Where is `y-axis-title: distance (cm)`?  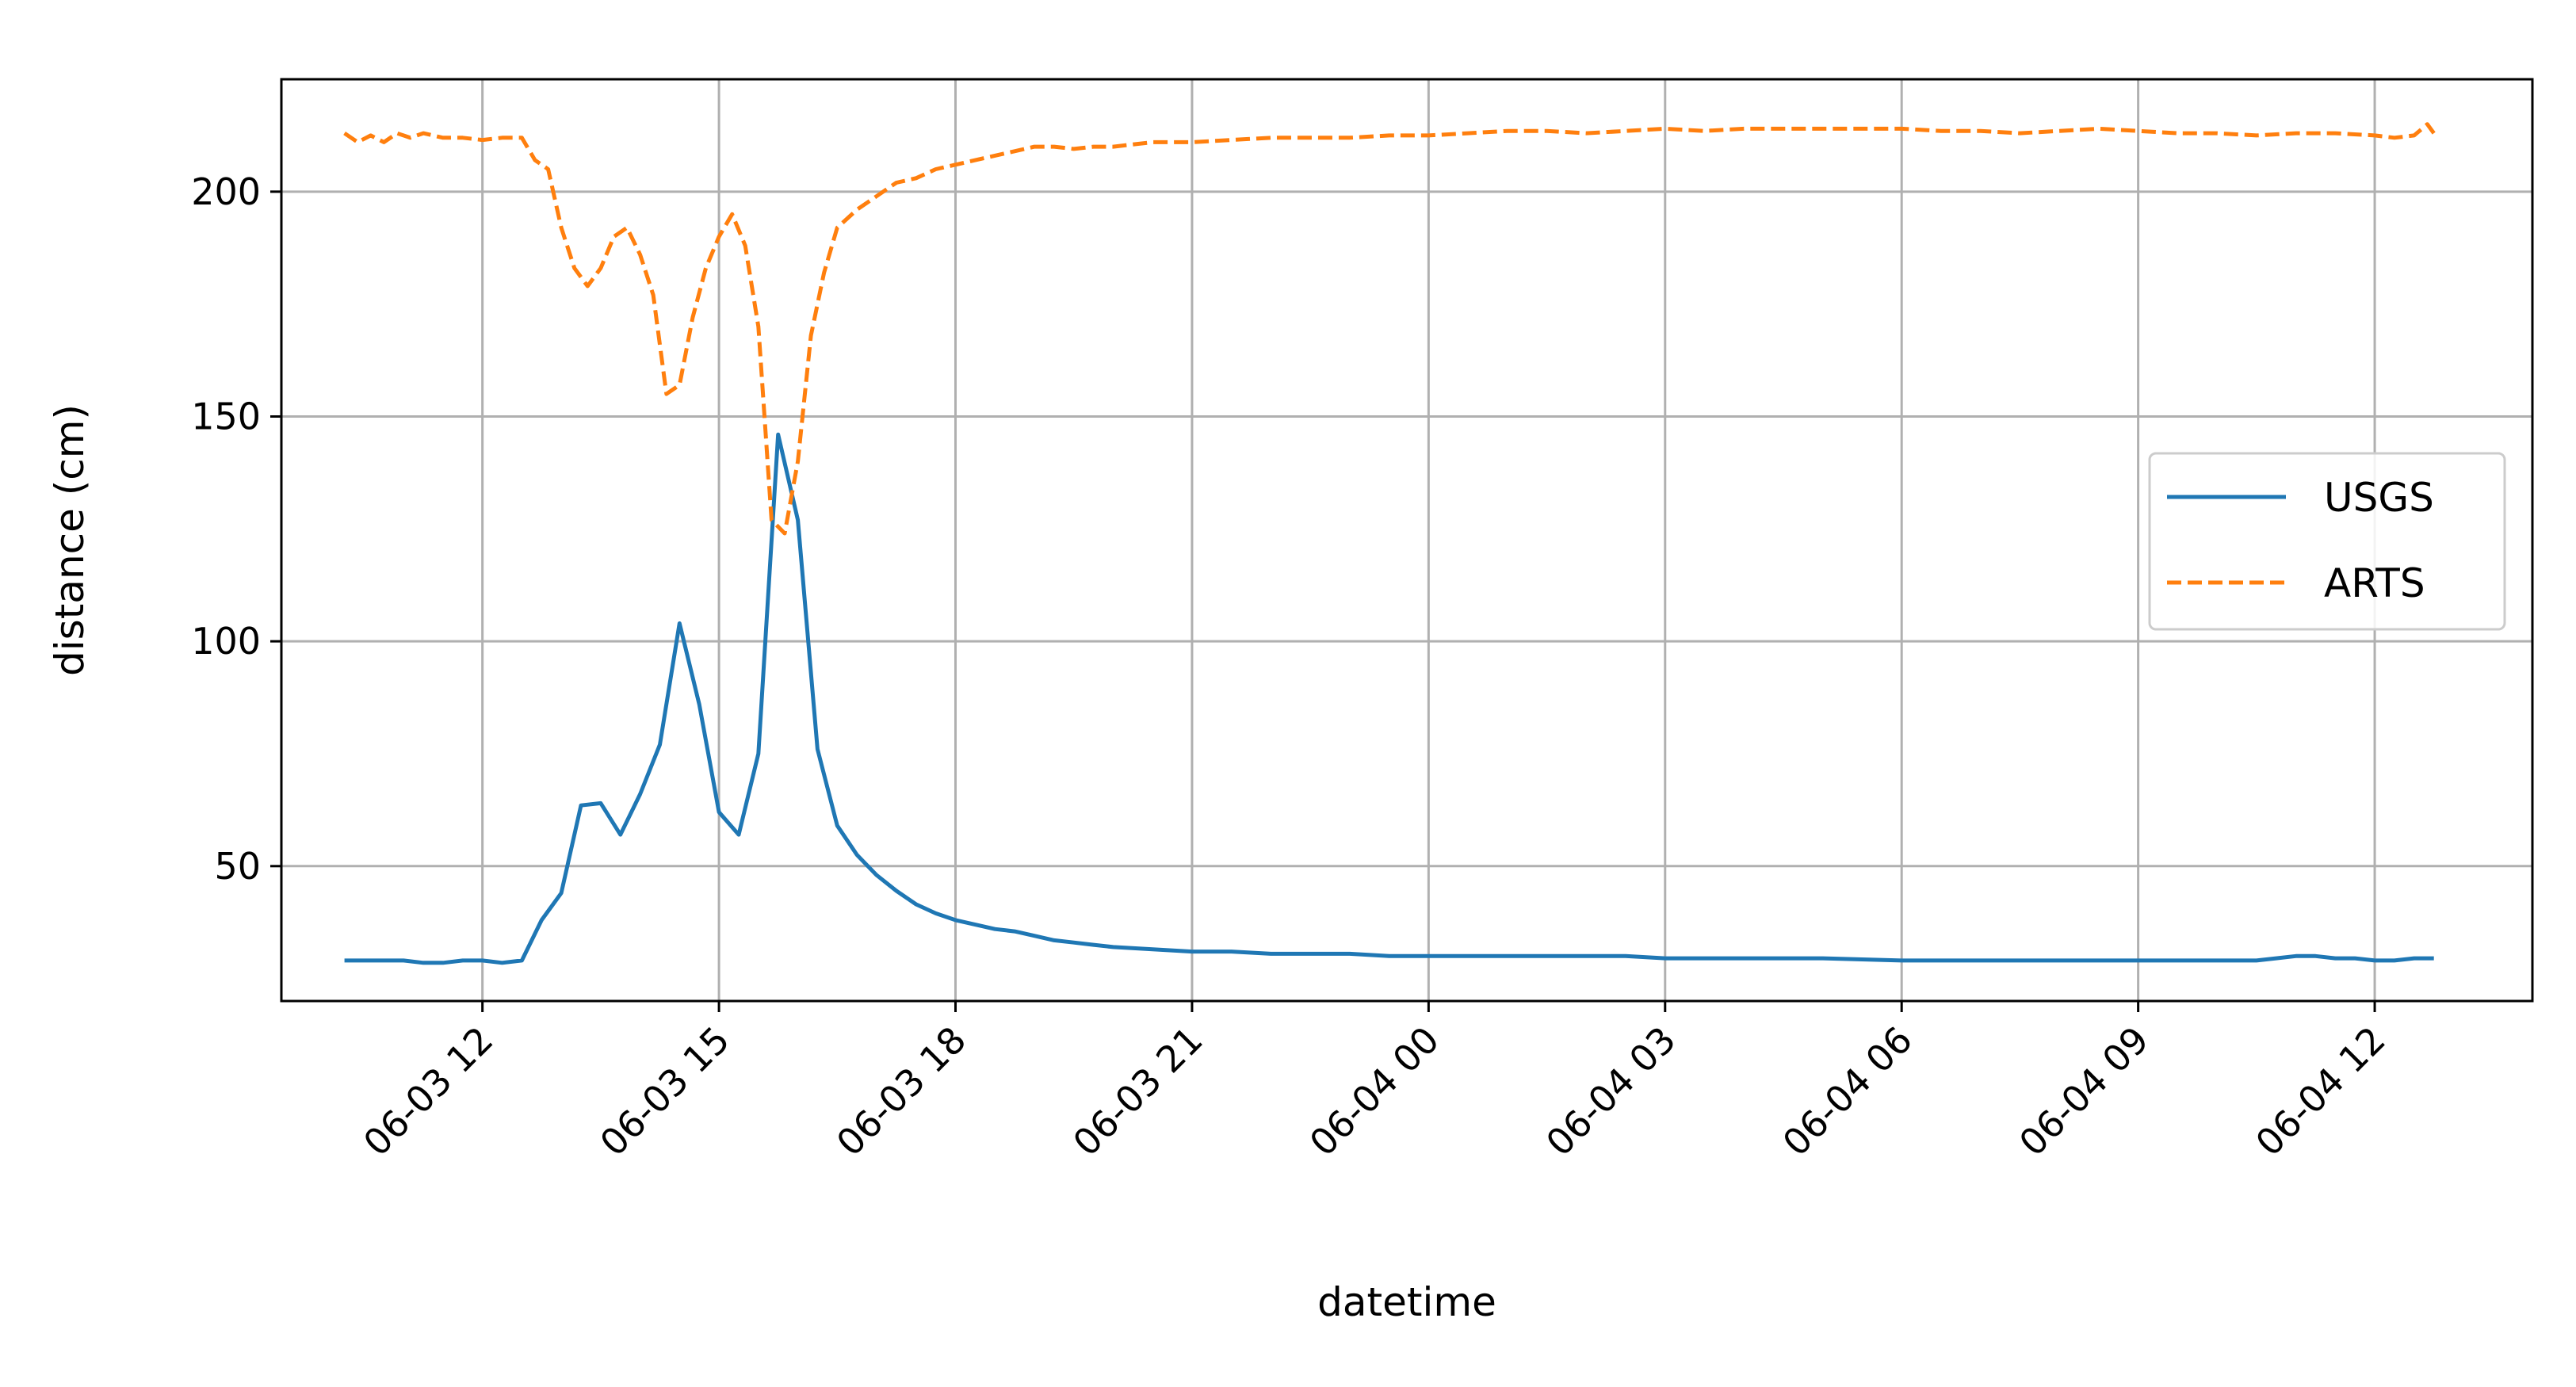 y-axis-title: distance (cm) is located at coordinates (70, 540).